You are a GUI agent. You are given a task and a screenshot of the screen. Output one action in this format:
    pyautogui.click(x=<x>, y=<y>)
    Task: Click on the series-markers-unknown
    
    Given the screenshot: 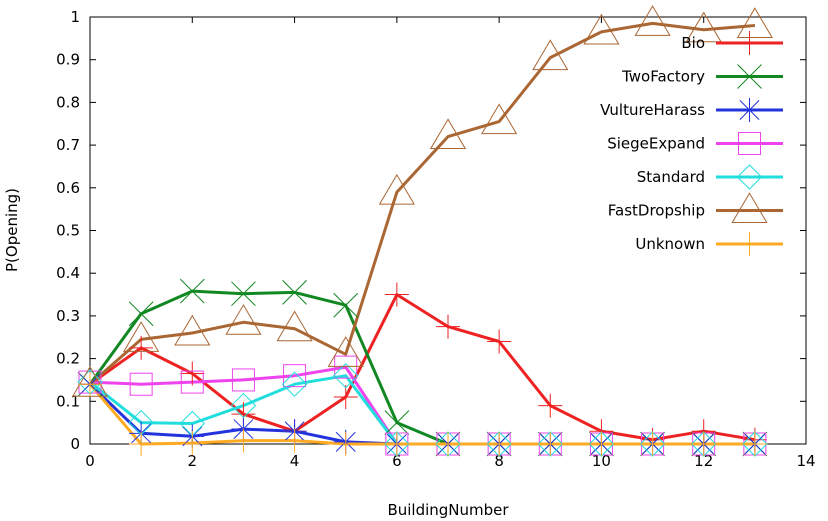 What is the action you would take?
    pyautogui.click(x=422, y=414)
    